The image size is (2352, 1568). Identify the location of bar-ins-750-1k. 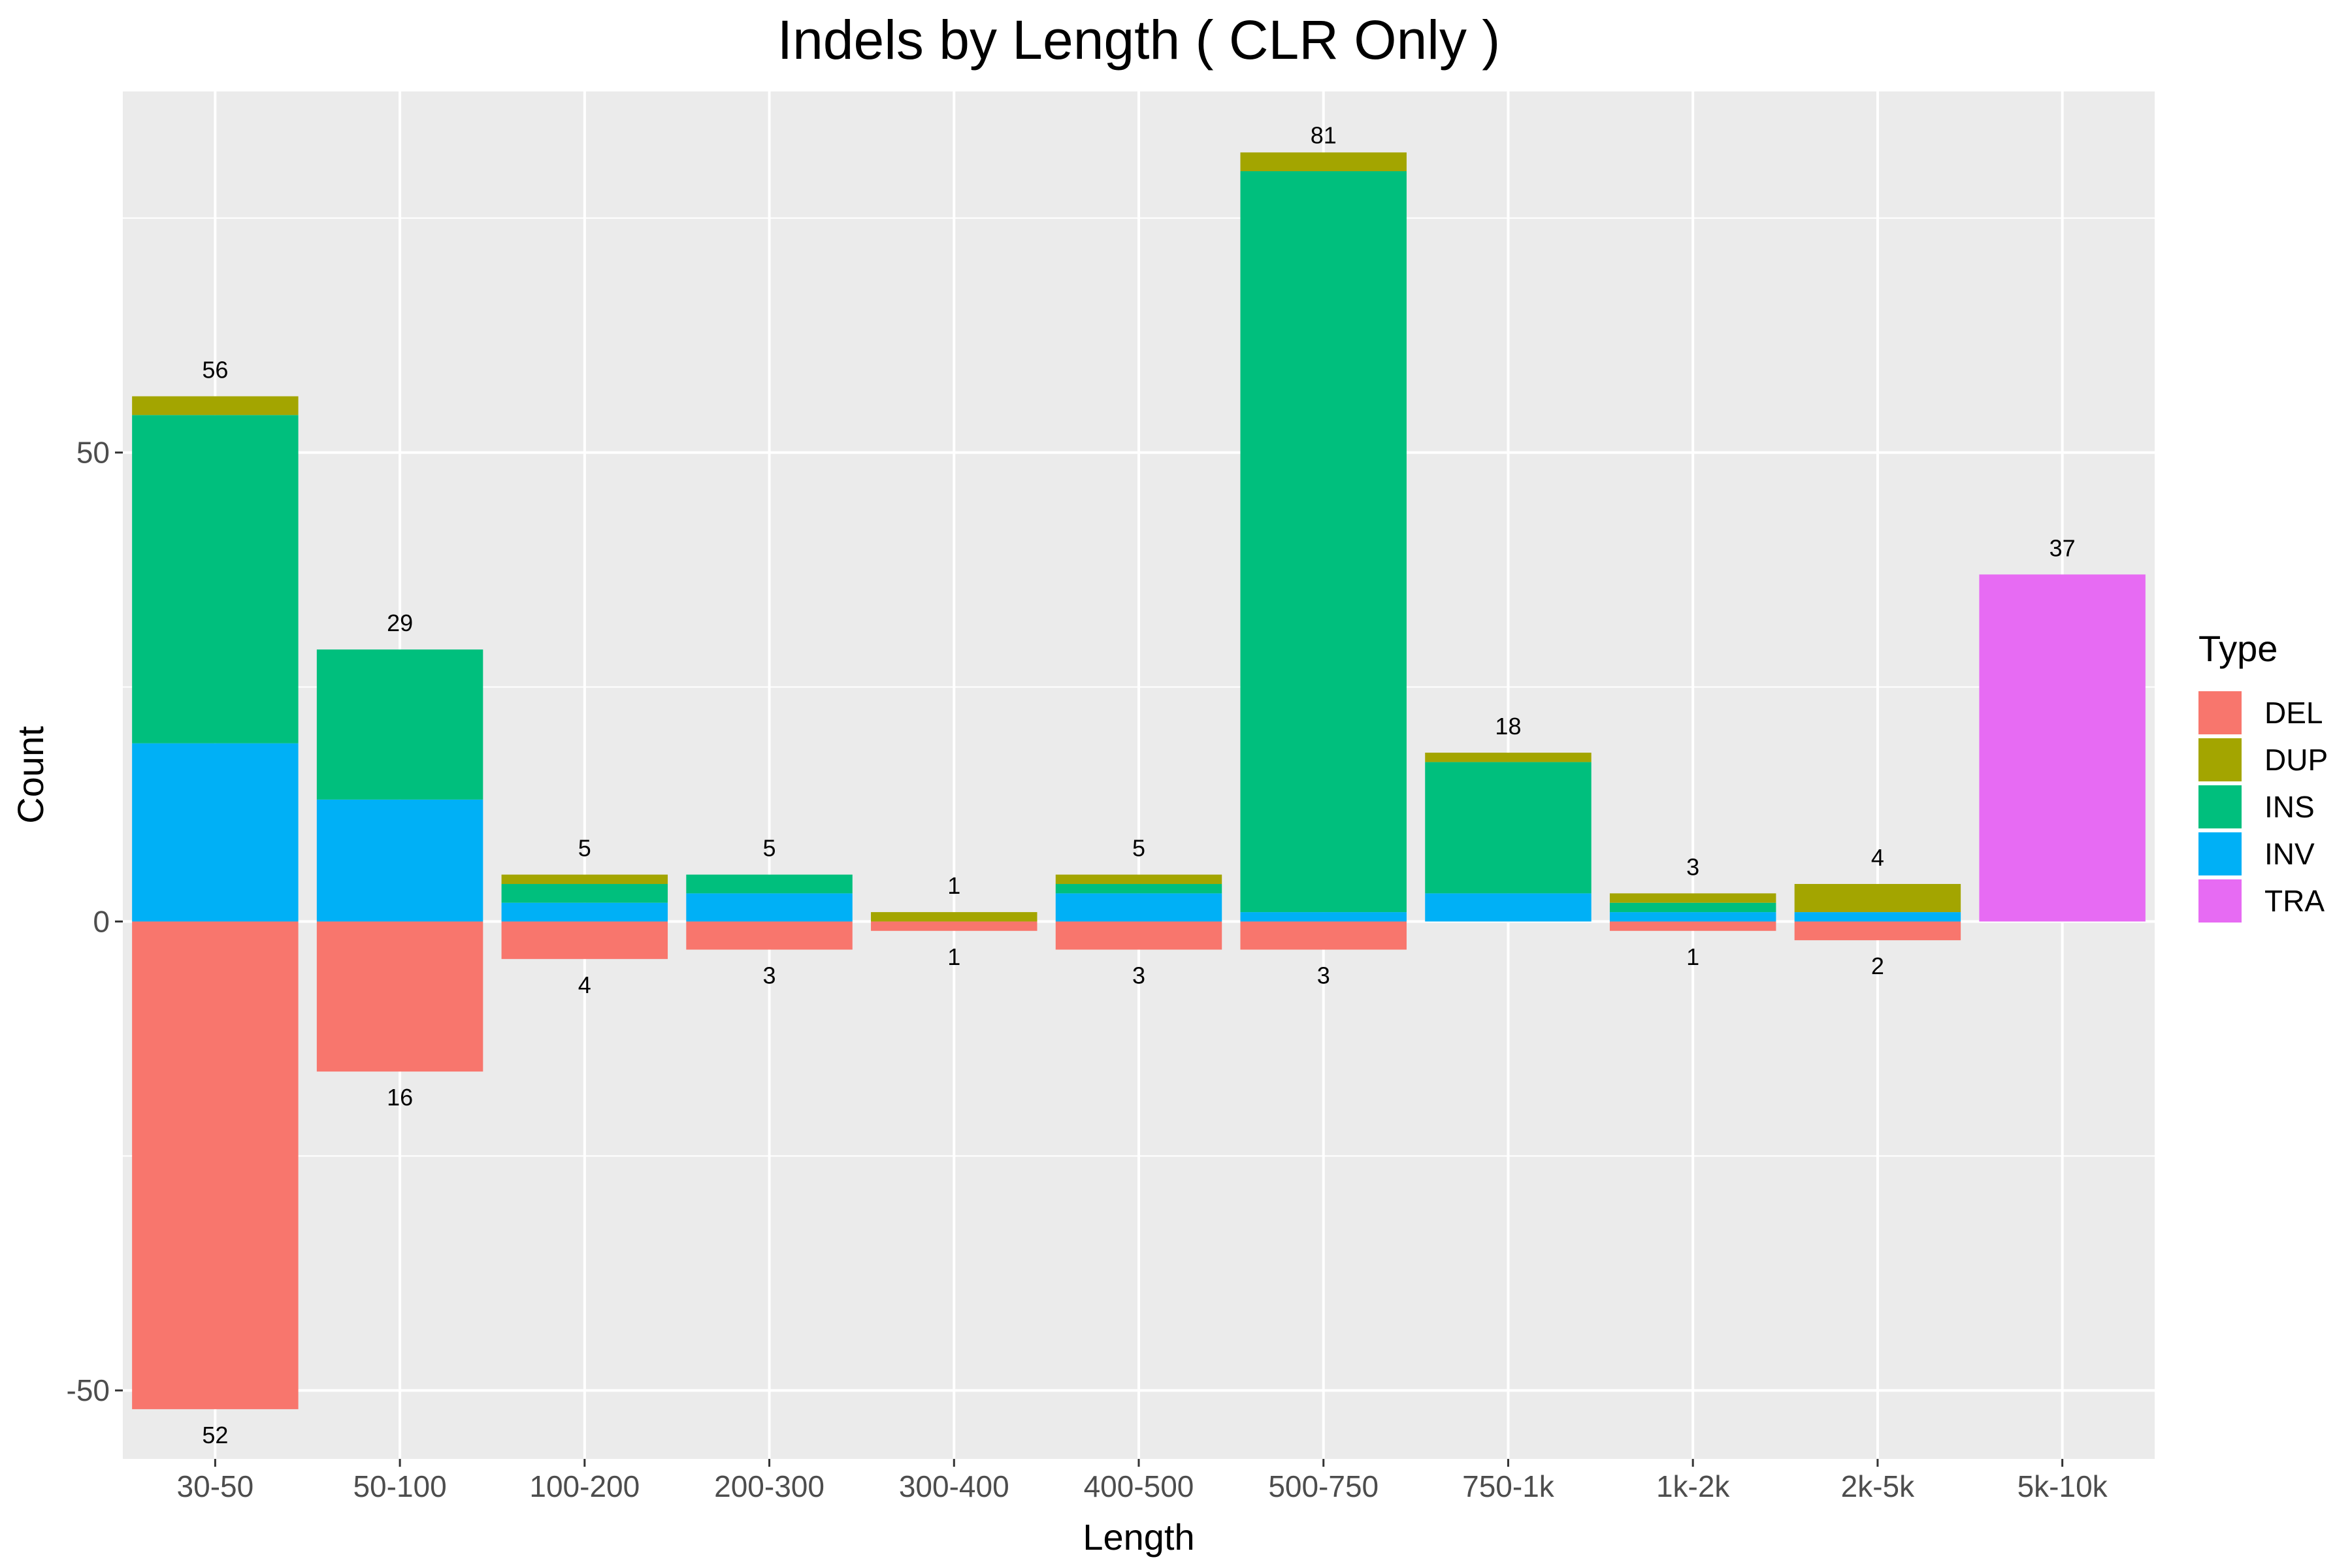
(1508, 828).